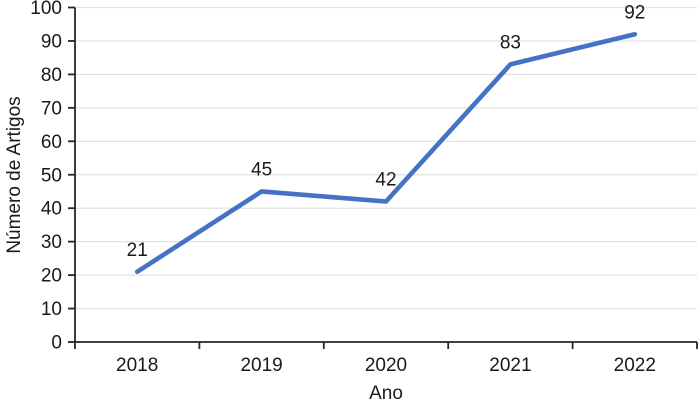  I want to click on y-tick-label: 0, so click(56, 343).